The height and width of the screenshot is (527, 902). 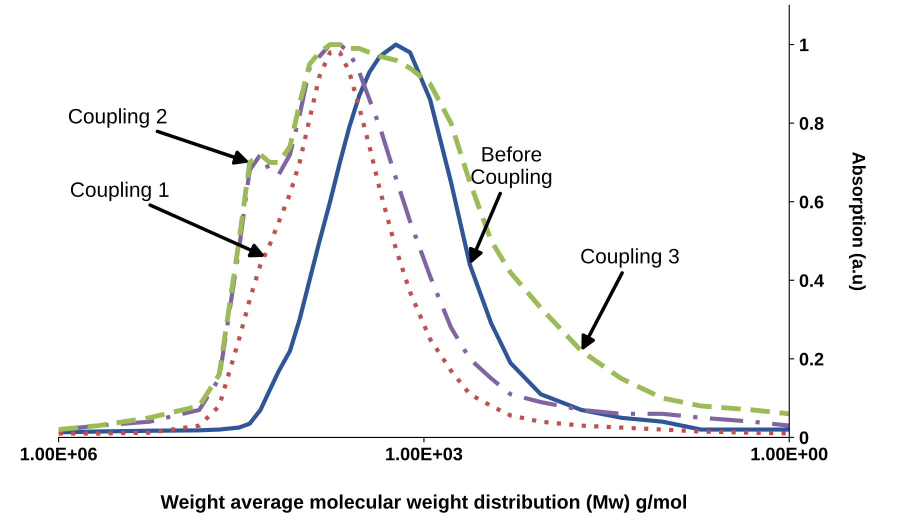 What do you see at coordinates (804, 437) in the screenshot?
I see `y-tick-label: 0` at bounding box center [804, 437].